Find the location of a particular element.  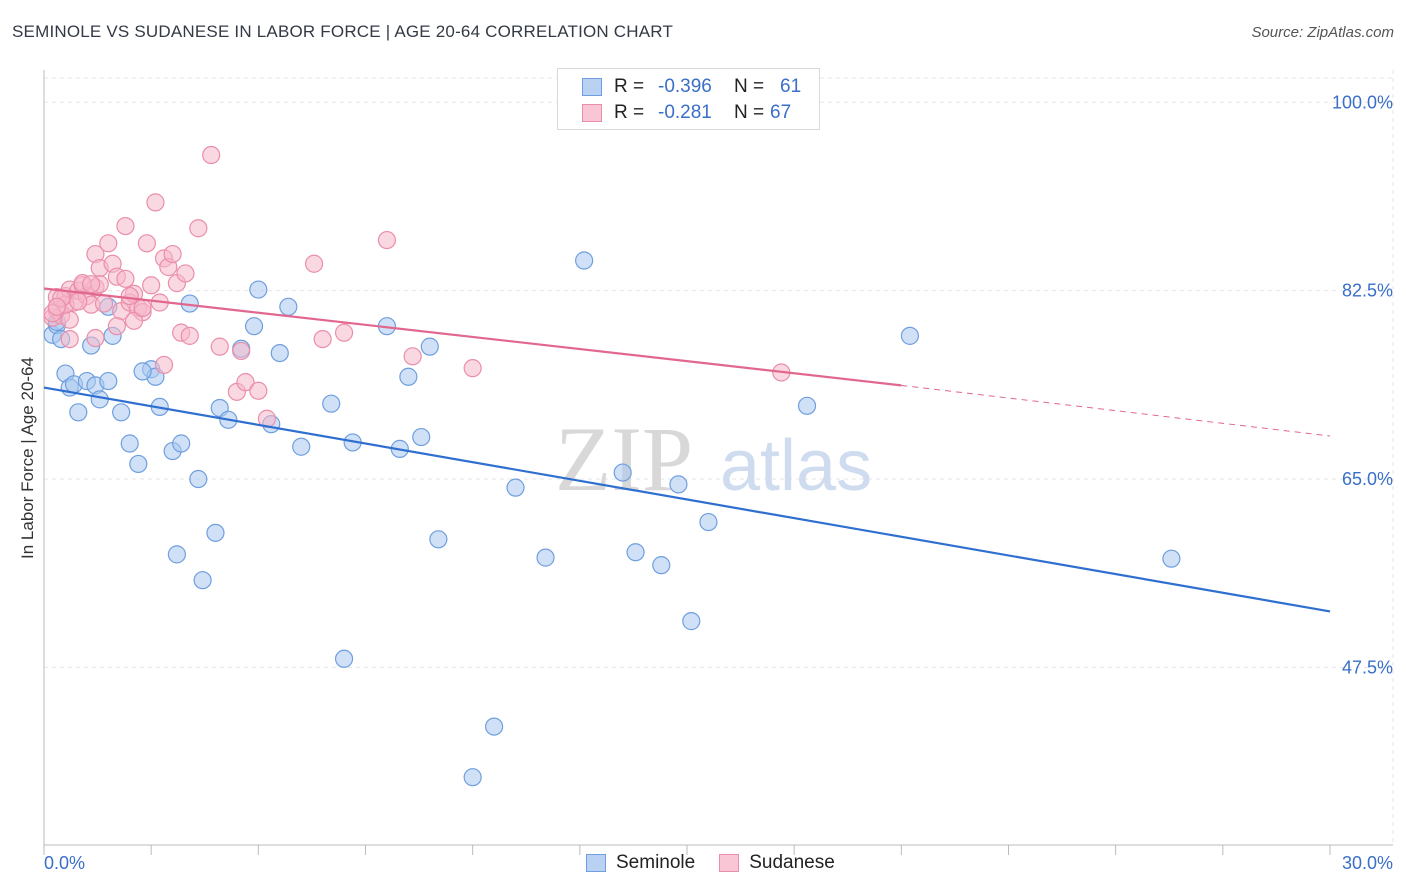

legend-row-sudanese: R = -0.281 N = 67 is located at coordinates (686, 113).